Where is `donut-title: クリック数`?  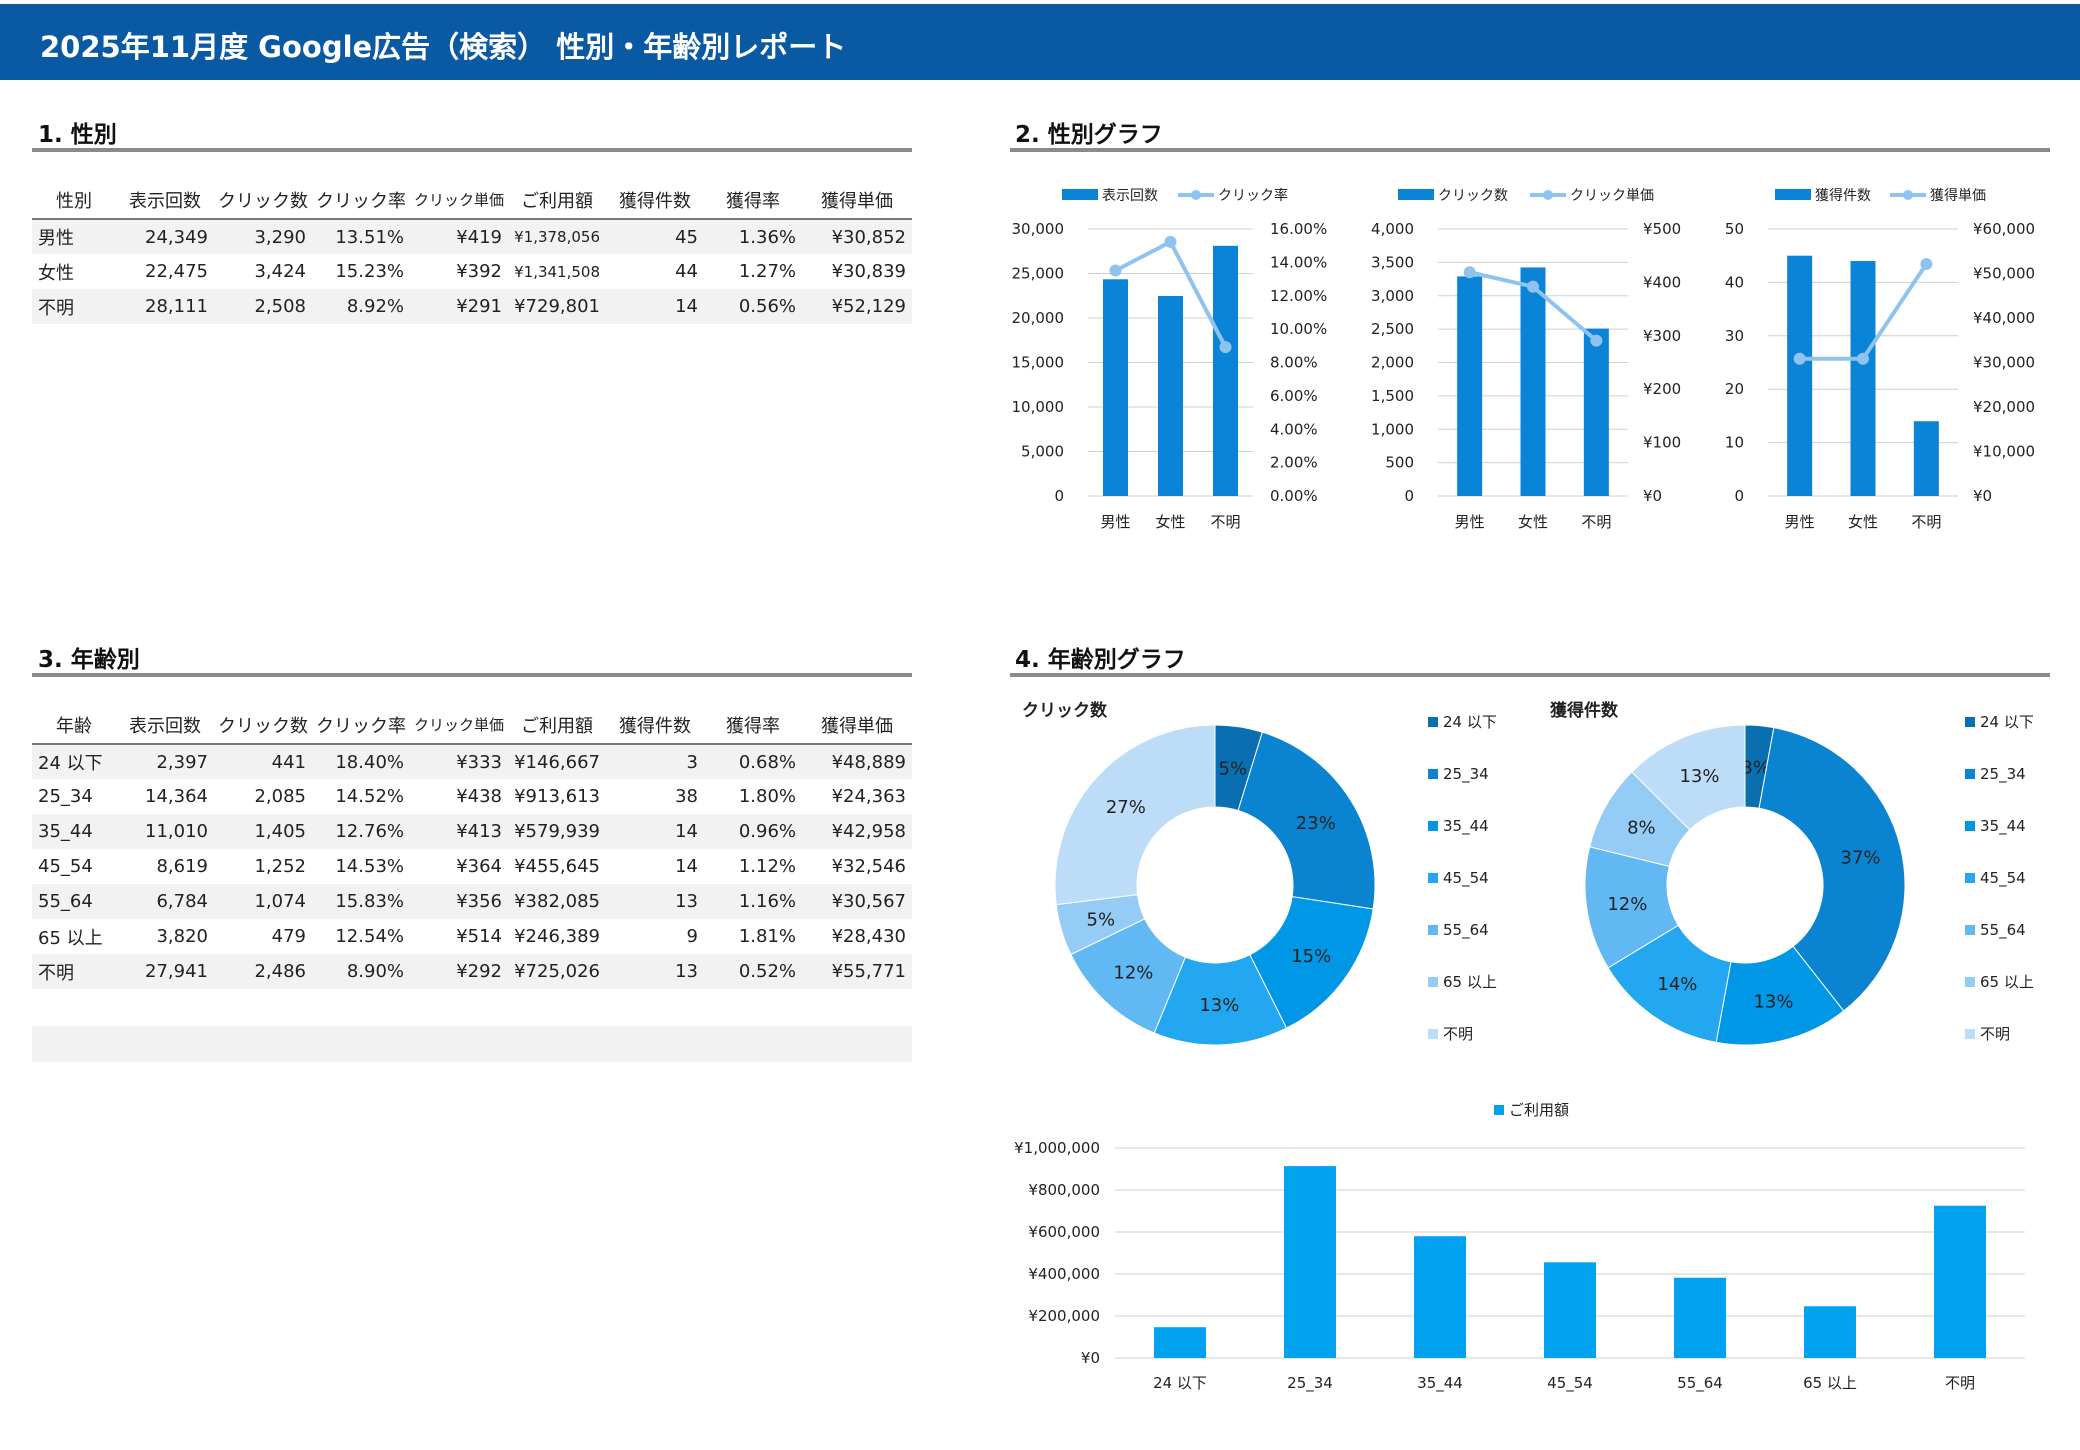
donut-title: クリック数 is located at coordinates (1065, 710).